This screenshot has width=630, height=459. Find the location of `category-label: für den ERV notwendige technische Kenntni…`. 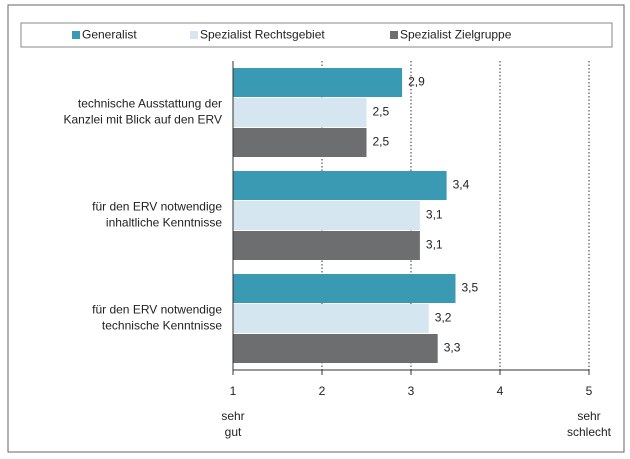

category-label: für den ERV notwendige technische Kenntni… is located at coordinates (157, 318).